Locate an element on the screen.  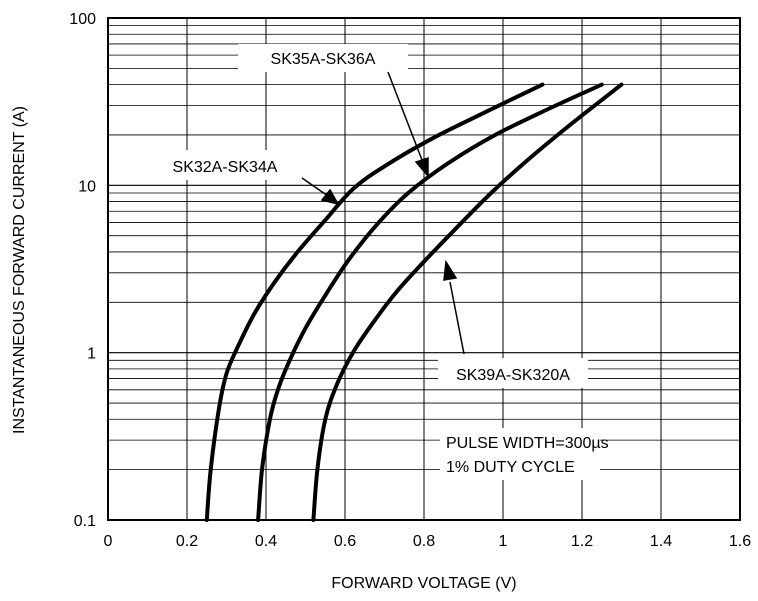
label-sk32a-sk34a: SK32A-SK34A is located at coordinates (225, 167).